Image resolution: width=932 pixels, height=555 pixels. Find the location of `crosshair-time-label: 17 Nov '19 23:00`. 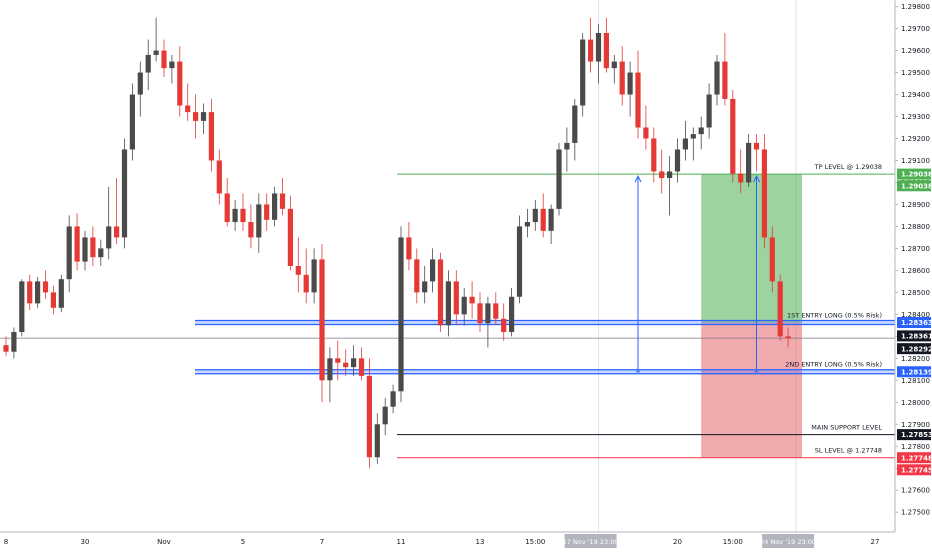

crosshair-time-label: 17 Nov '19 23:00 is located at coordinates (591, 542).